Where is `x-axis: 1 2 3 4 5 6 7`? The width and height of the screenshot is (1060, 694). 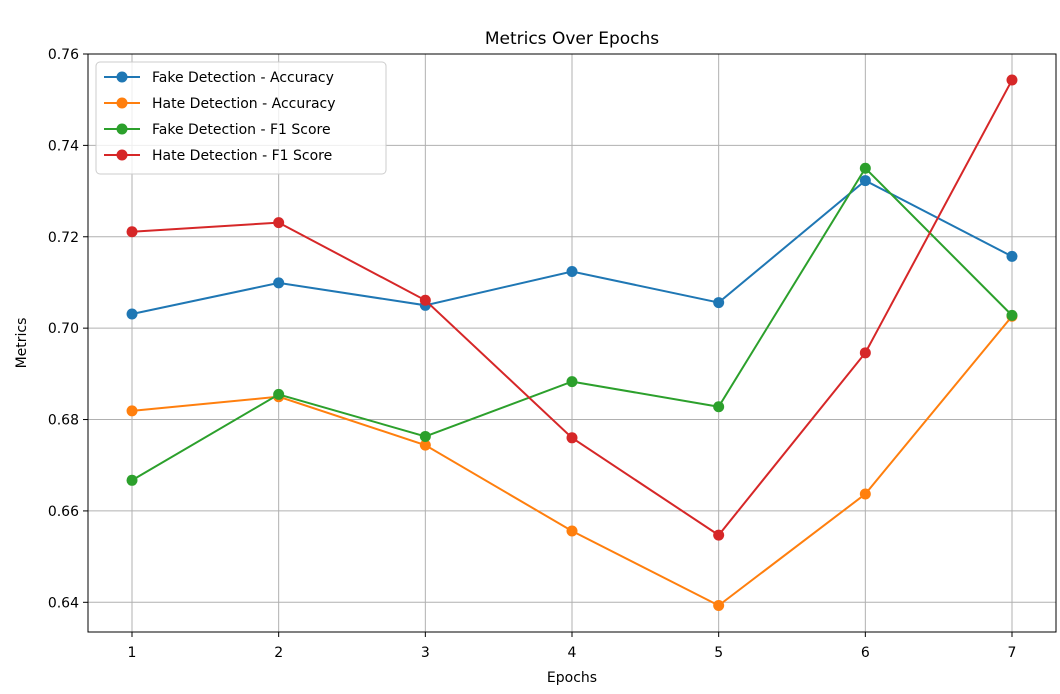
x-axis: 1 2 3 4 5 6 7 is located at coordinates (572, 646).